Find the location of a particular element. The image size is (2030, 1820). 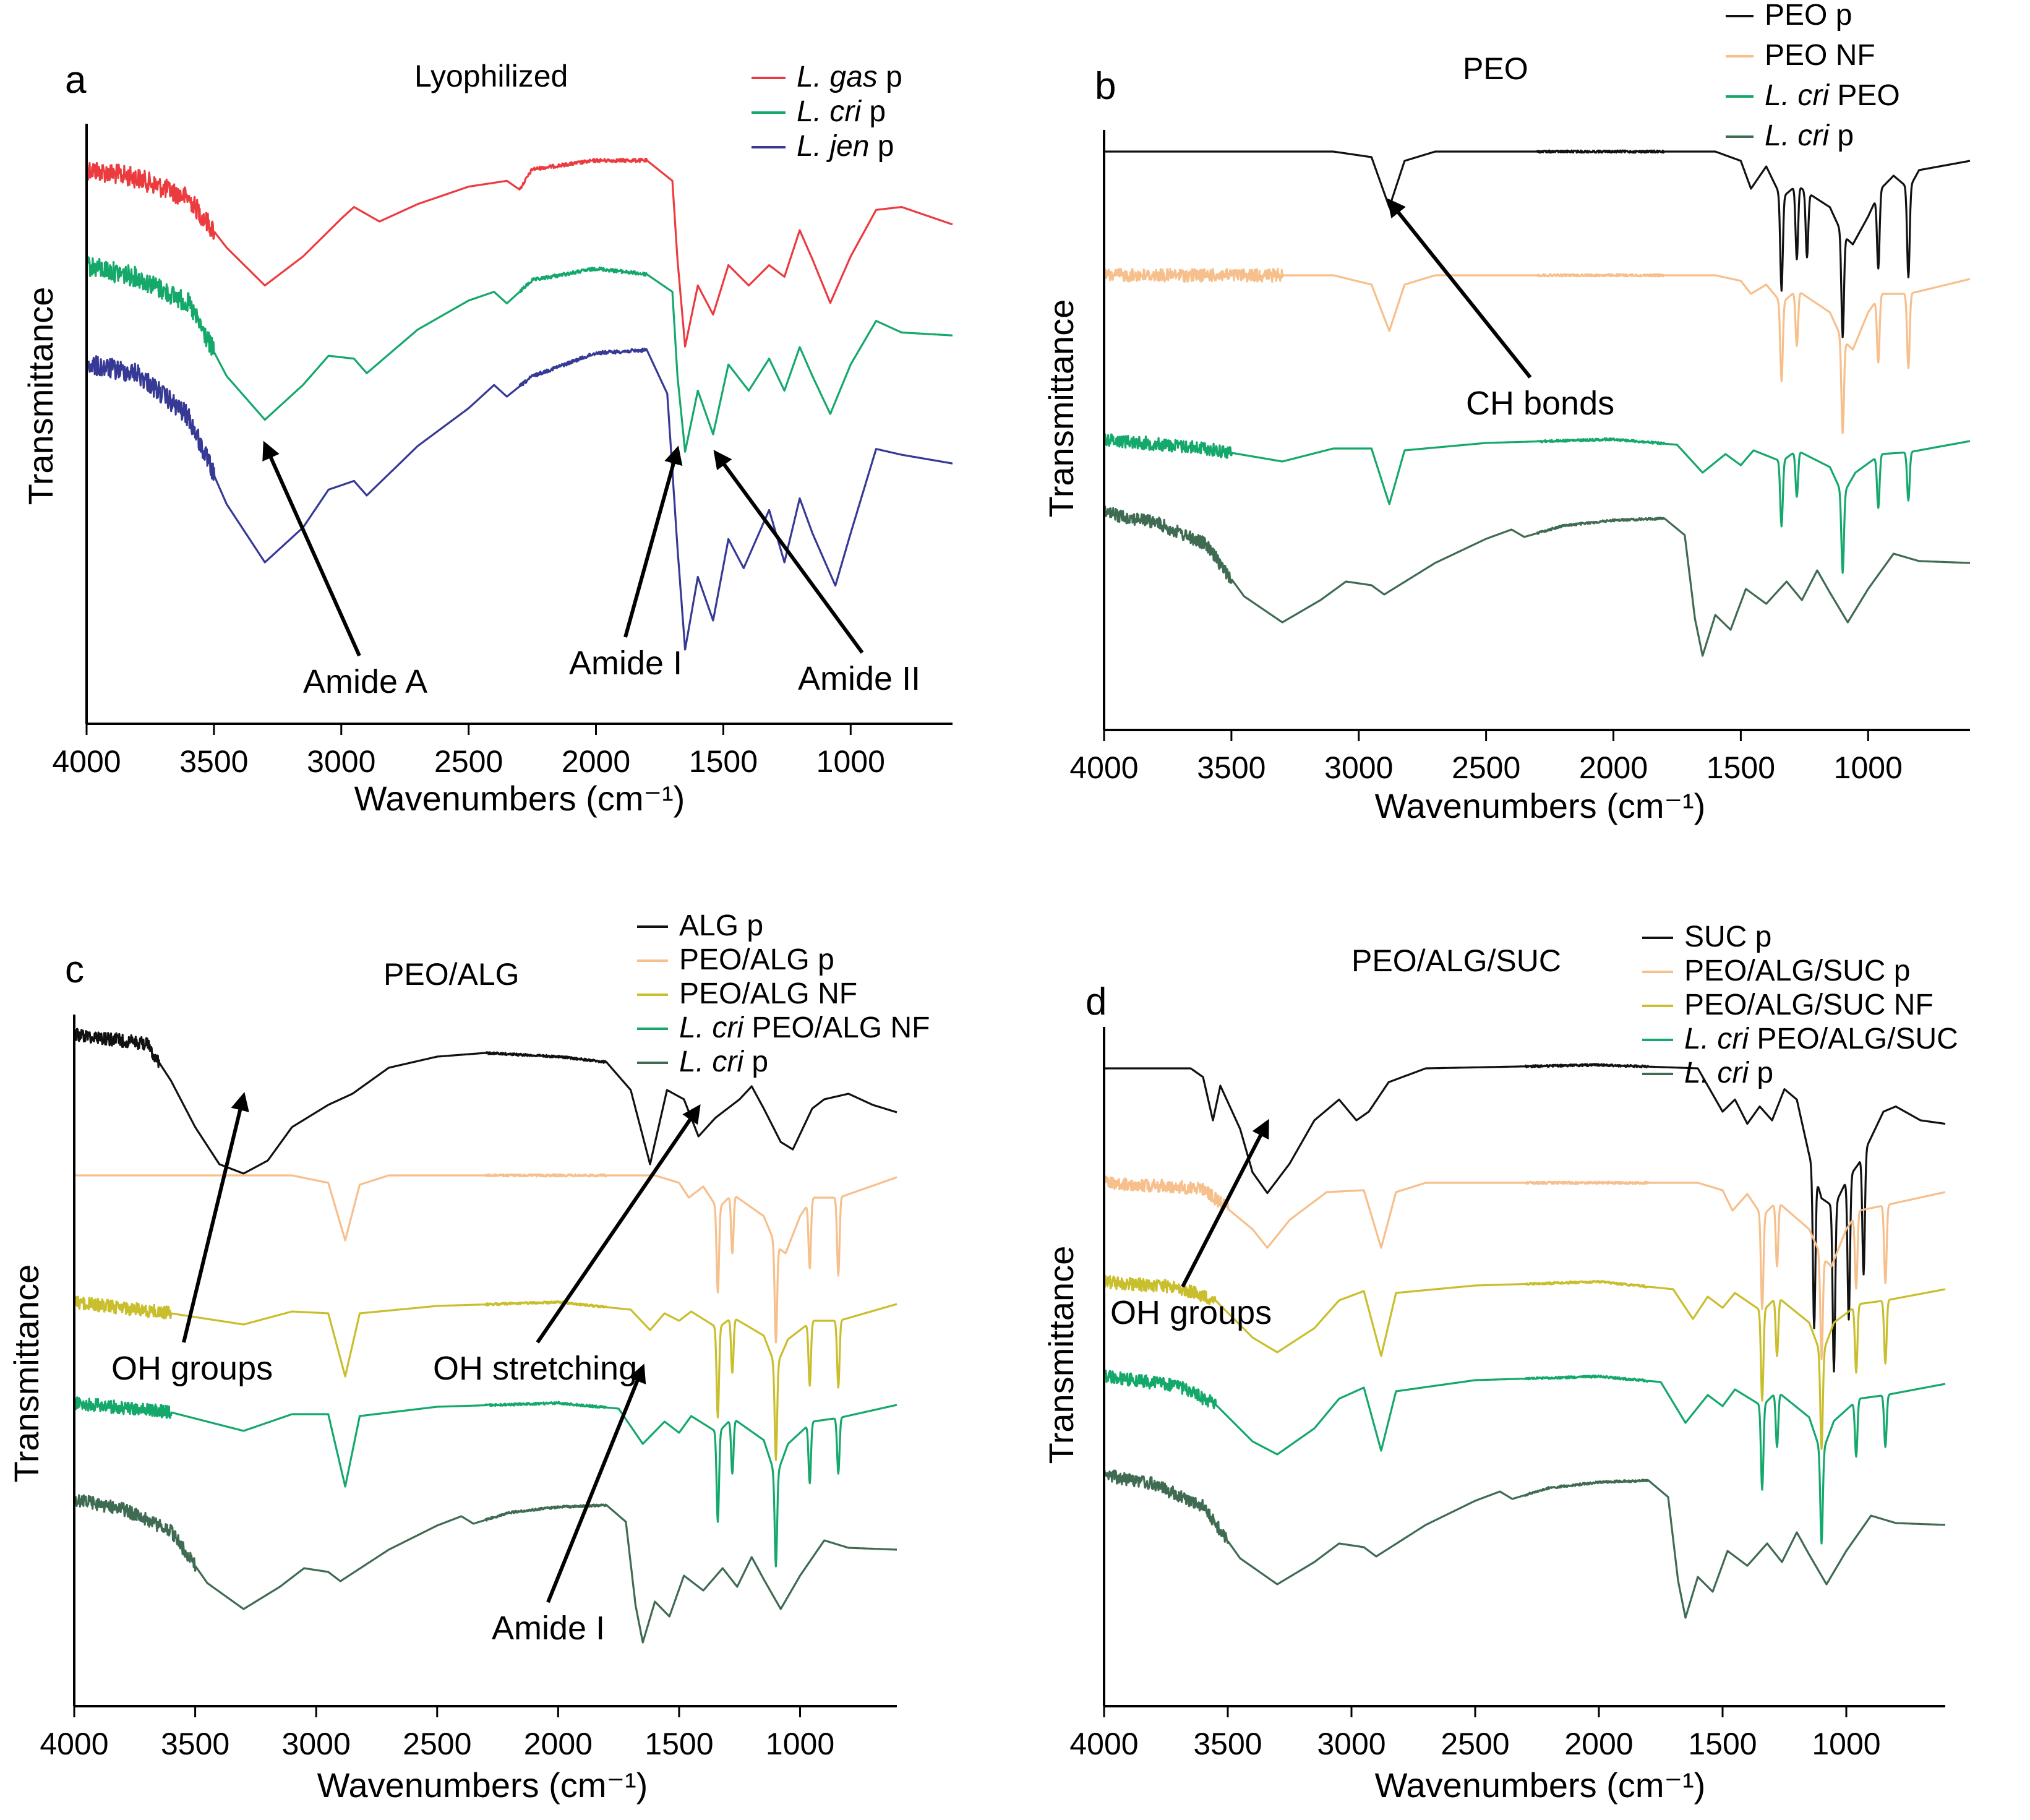

panel-letter-a: a is located at coordinates (76, 80).